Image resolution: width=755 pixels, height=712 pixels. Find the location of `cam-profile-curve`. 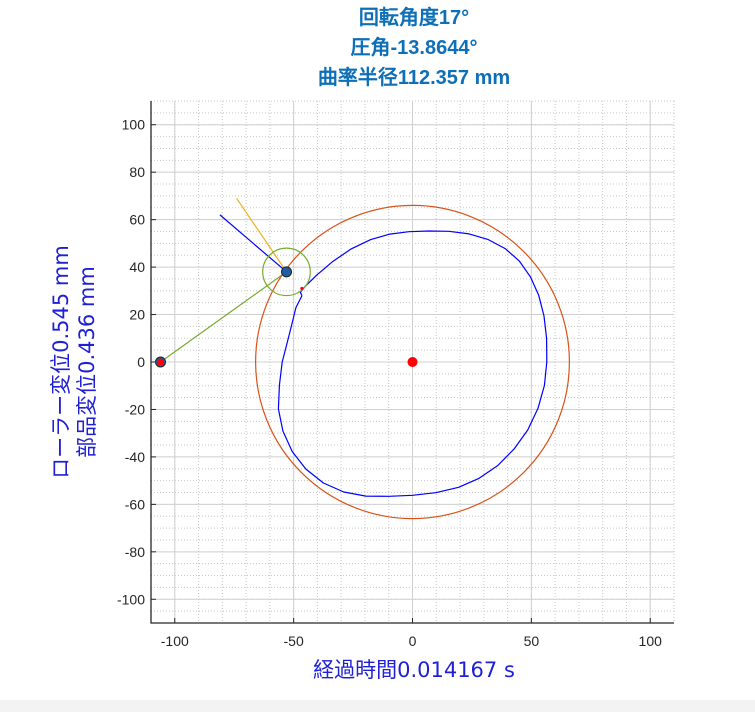

cam-profile-curve is located at coordinates (412, 363).